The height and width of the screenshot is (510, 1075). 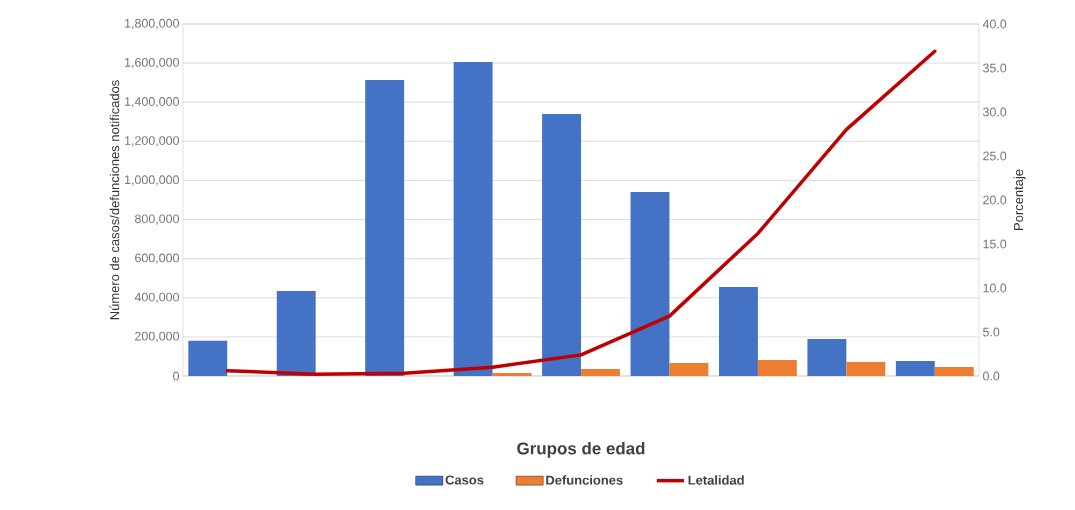 I want to click on y2-tick-label: 10.0, so click(x=995, y=288).